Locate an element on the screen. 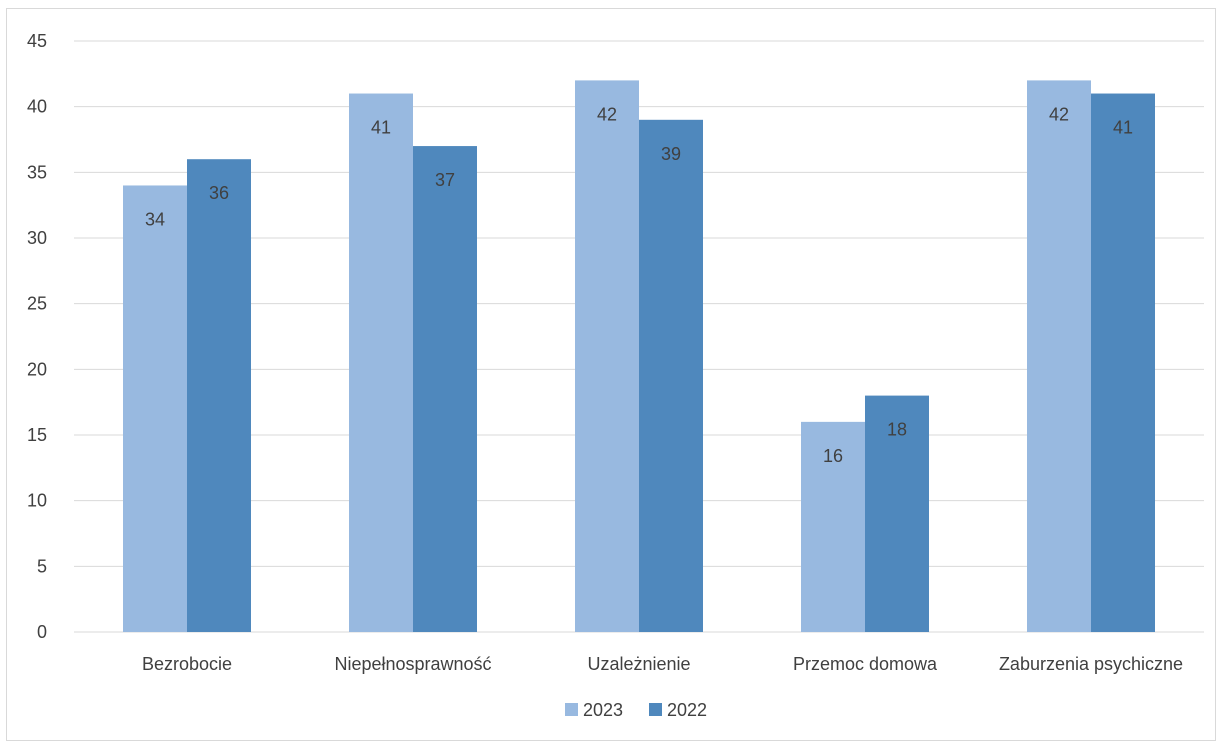  x-tick-label: Przemoc domowa is located at coordinates (865, 664).